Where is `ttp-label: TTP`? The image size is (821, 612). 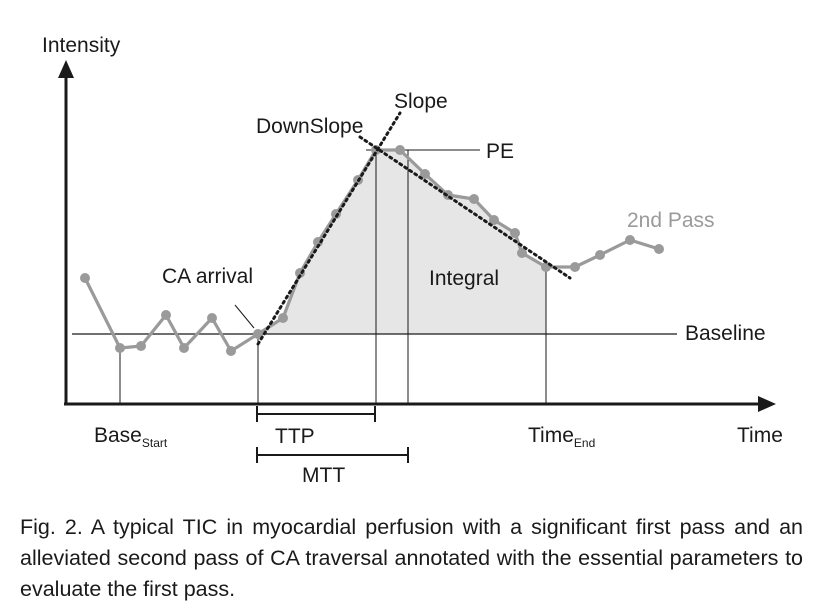 ttp-label: TTP is located at coordinates (295, 436).